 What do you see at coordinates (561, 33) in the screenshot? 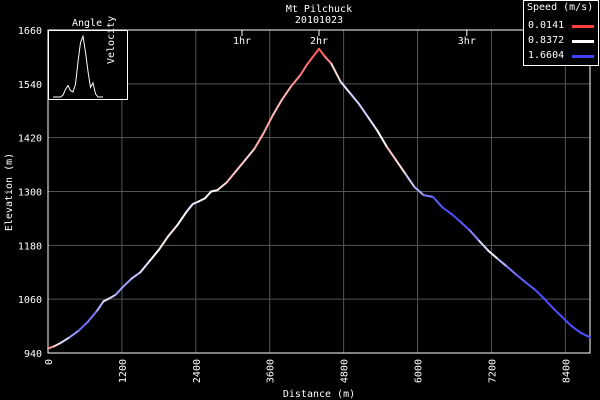
I see `legend: Speed (m/s) 0.0141 0.8372 1.6604` at bounding box center [561, 33].